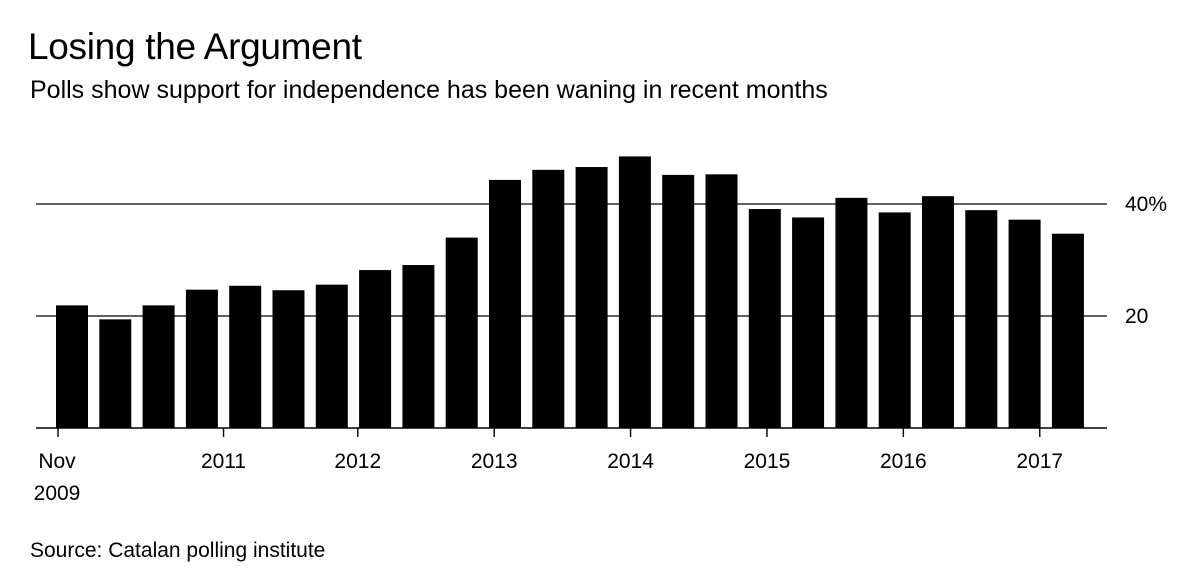 The image size is (1200, 587). What do you see at coordinates (1146, 260) in the screenshot?
I see `y-tick-labels: 20 40%` at bounding box center [1146, 260].